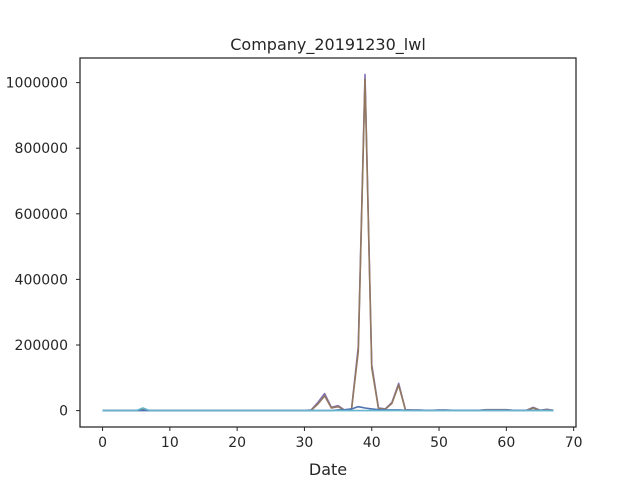 The width and height of the screenshot is (640, 480). I want to click on y-tick-label: 200000, so click(41, 346).